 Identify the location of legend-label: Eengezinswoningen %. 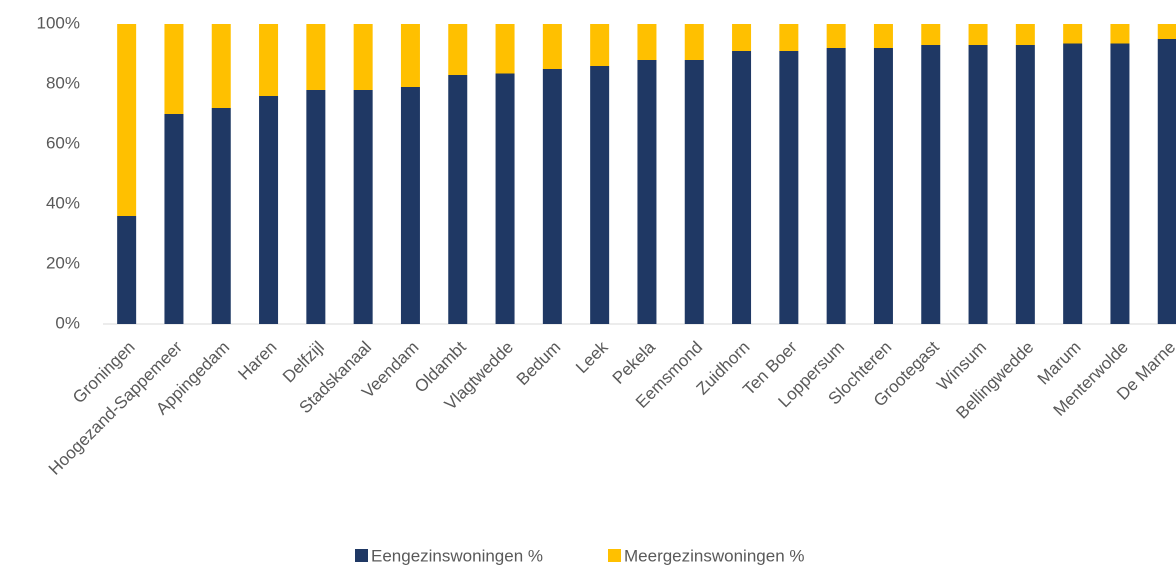
(457, 555).